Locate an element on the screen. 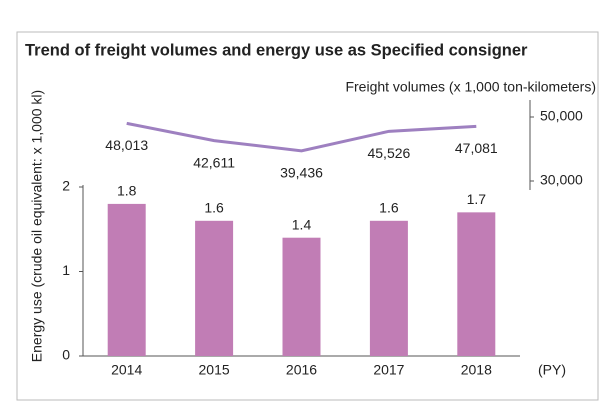  y-tick-label: 1 is located at coordinates (66, 270).